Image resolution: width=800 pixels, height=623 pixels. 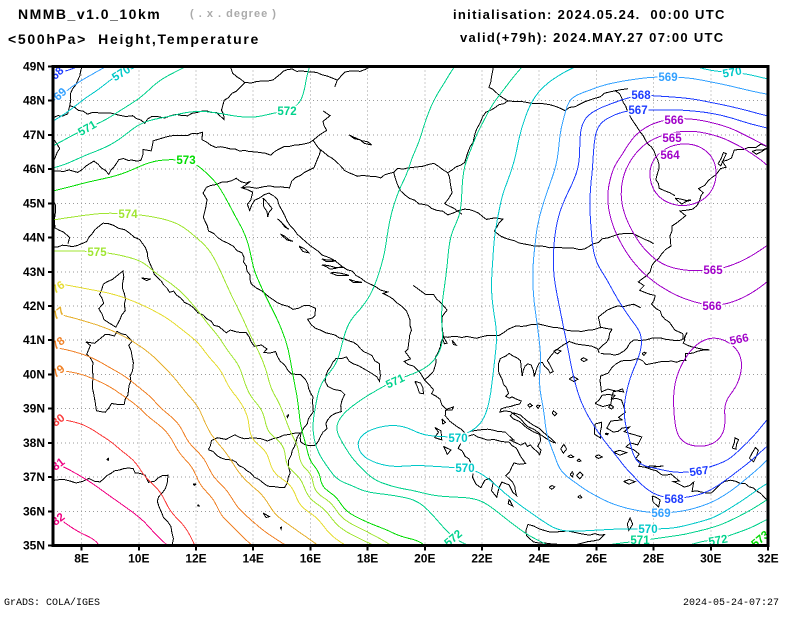 What do you see at coordinates (81, 559) in the screenshot?
I see `svg-text: 8E` at bounding box center [81, 559].